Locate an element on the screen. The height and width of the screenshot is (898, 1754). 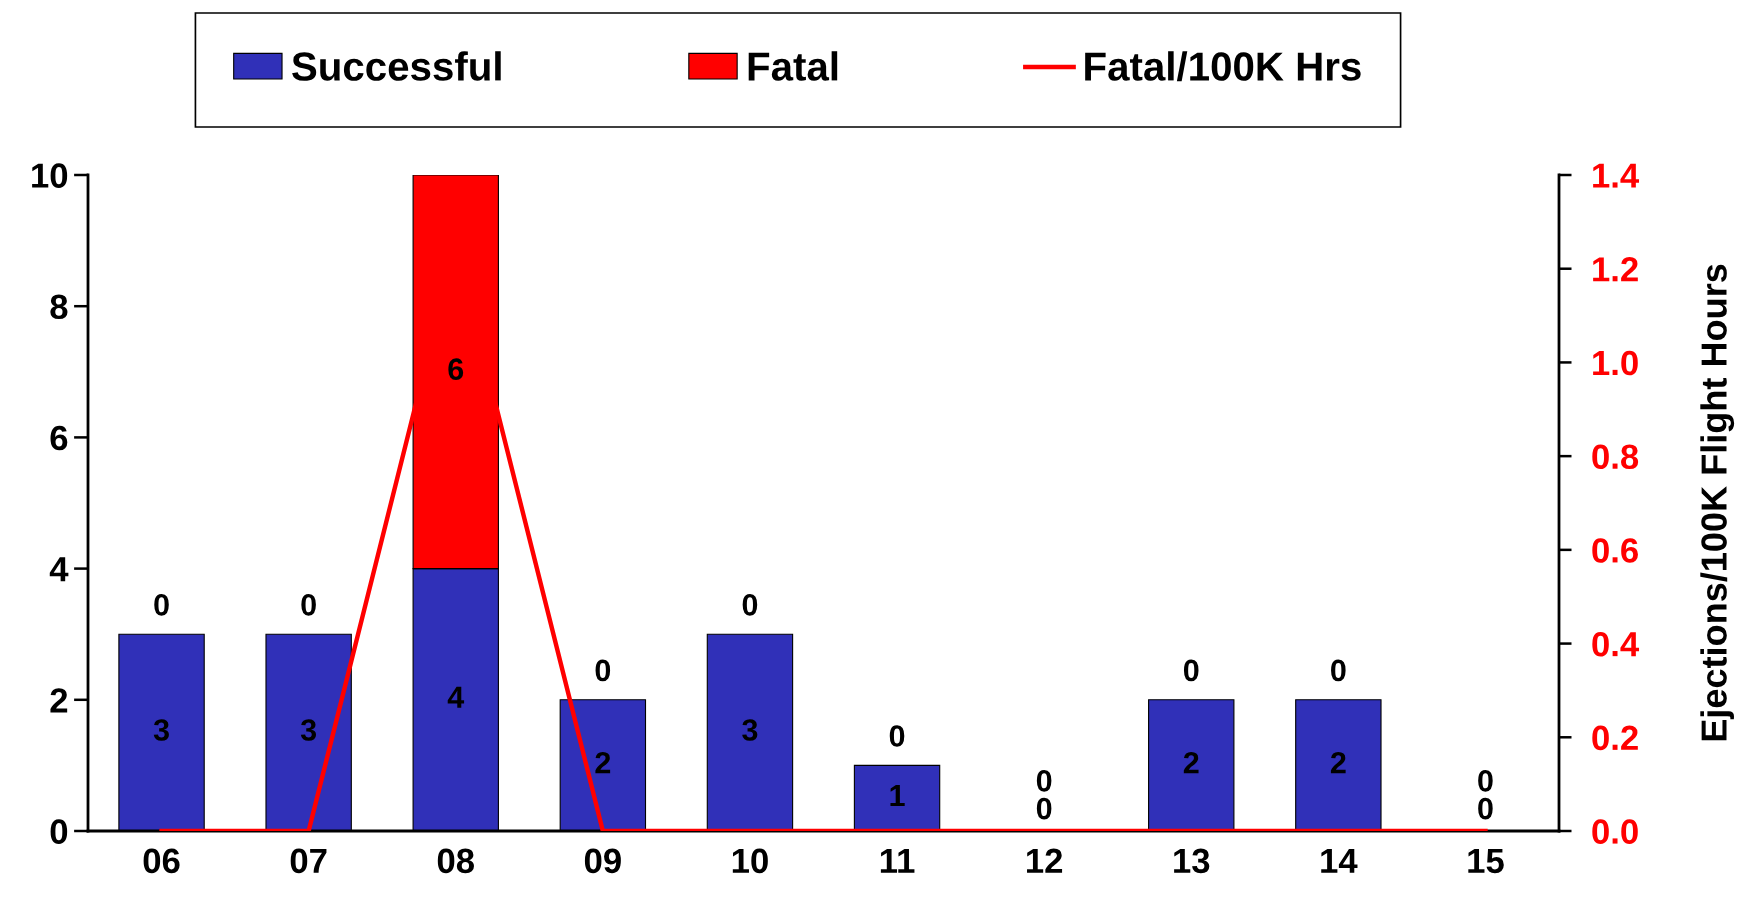
data-label: 6 is located at coordinates (456, 369).